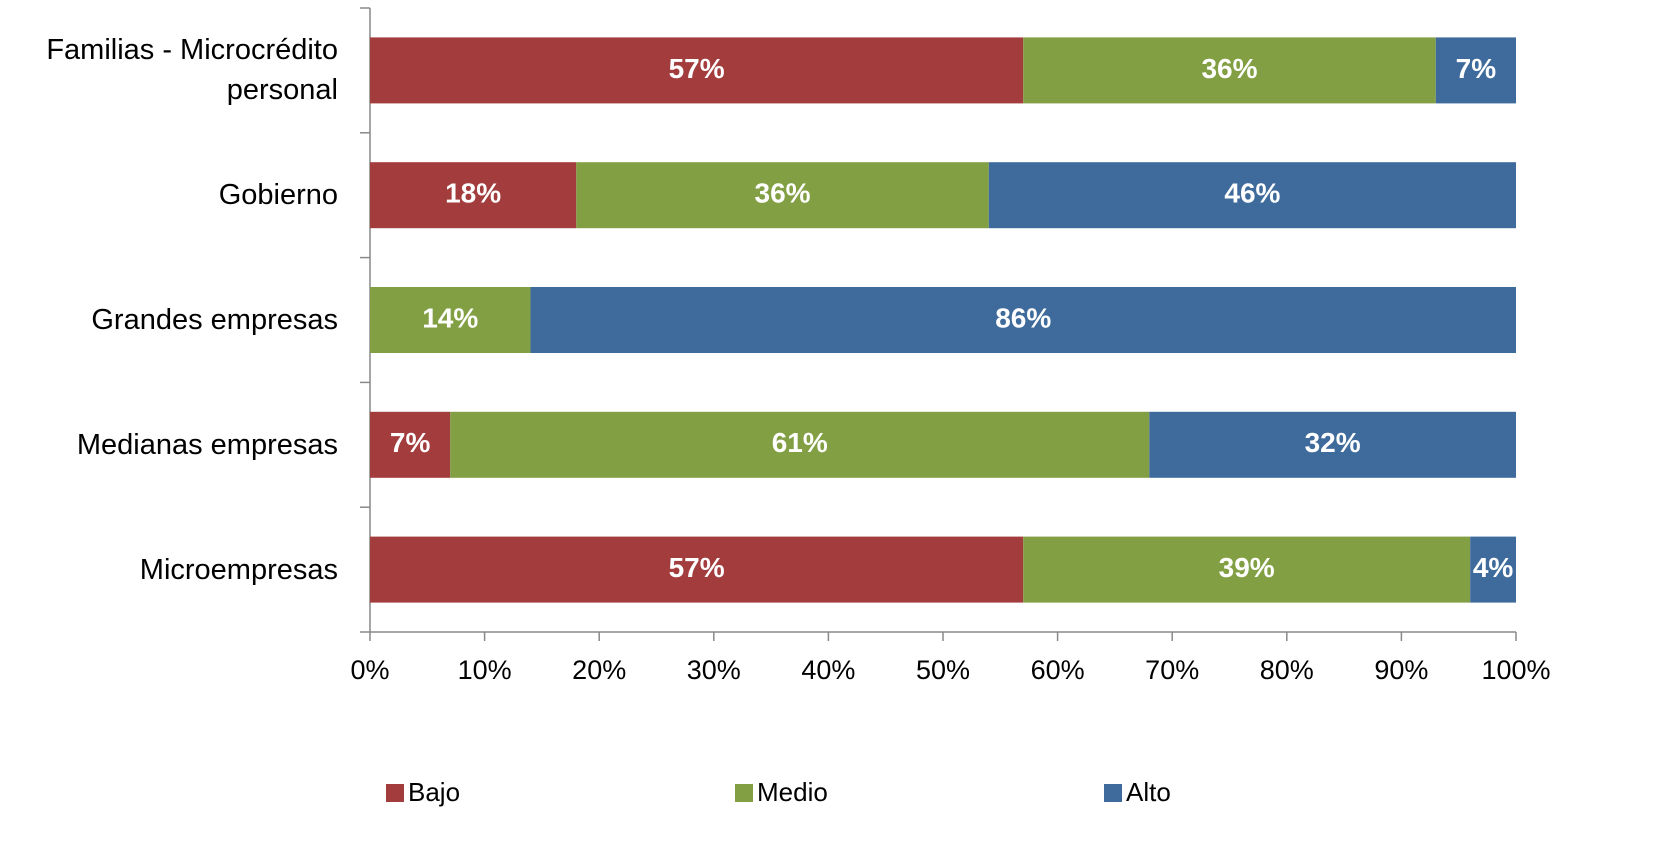 Image resolution: width=1665 pixels, height=859 pixels. Describe the element at coordinates (369, 670) in the screenshot. I see `x-tick-label: 0%` at that location.